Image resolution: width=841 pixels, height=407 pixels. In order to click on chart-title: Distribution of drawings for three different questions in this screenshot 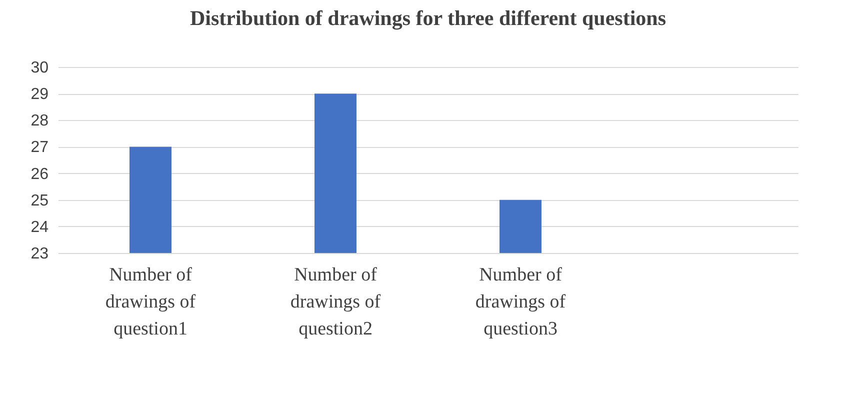, I will do `click(428, 18)`.